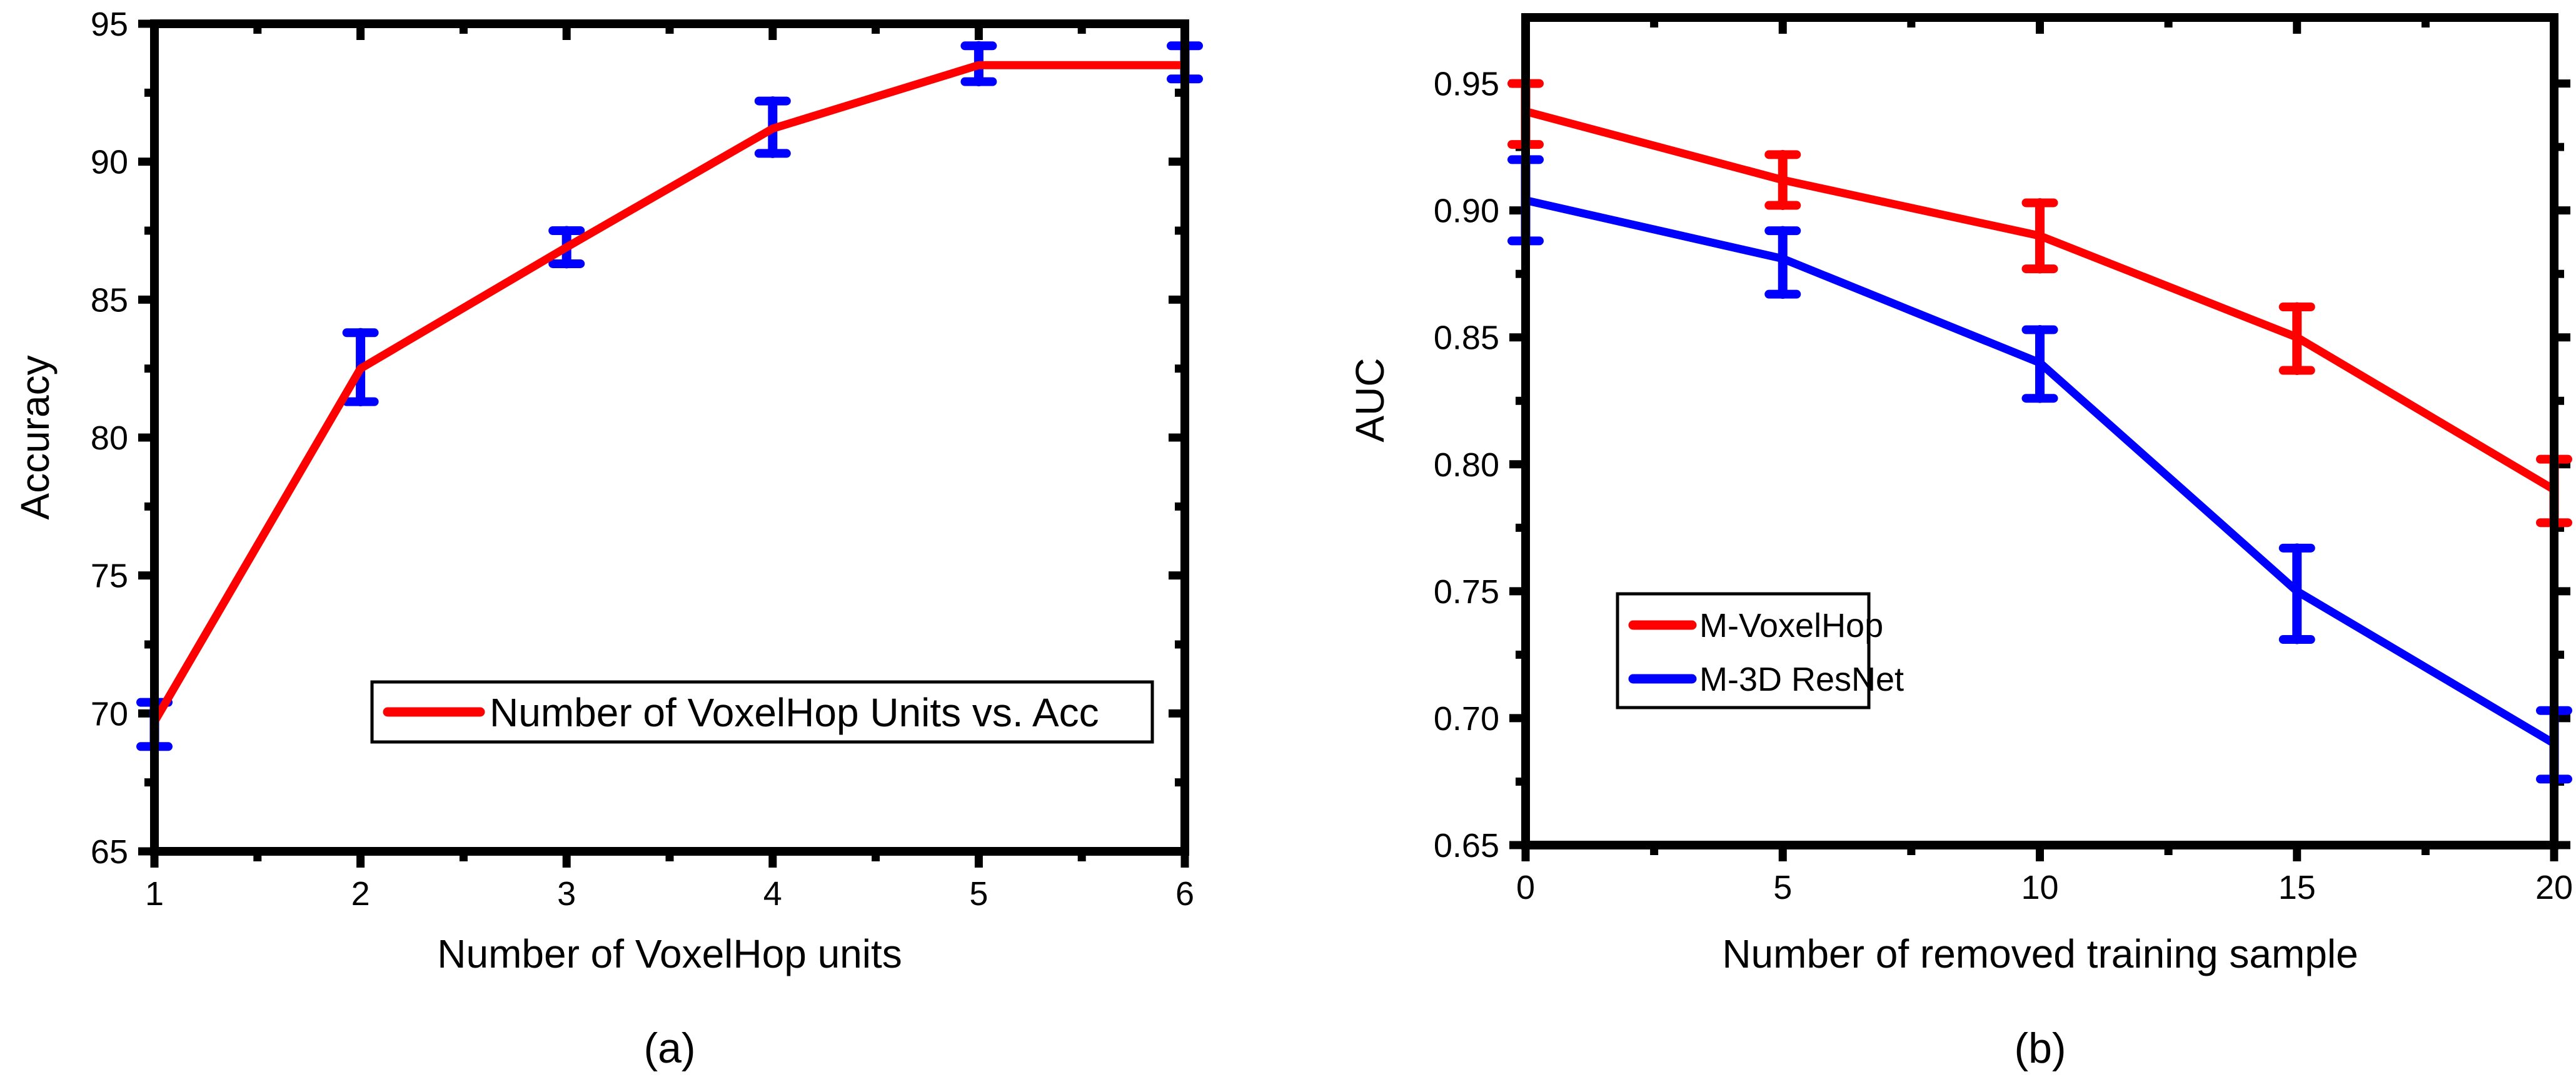 The image size is (2576, 1087). What do you see at coordinates (109, 300) in the screenshot?
I see `y-tick-label: 85` at bounding box center [109, 300].